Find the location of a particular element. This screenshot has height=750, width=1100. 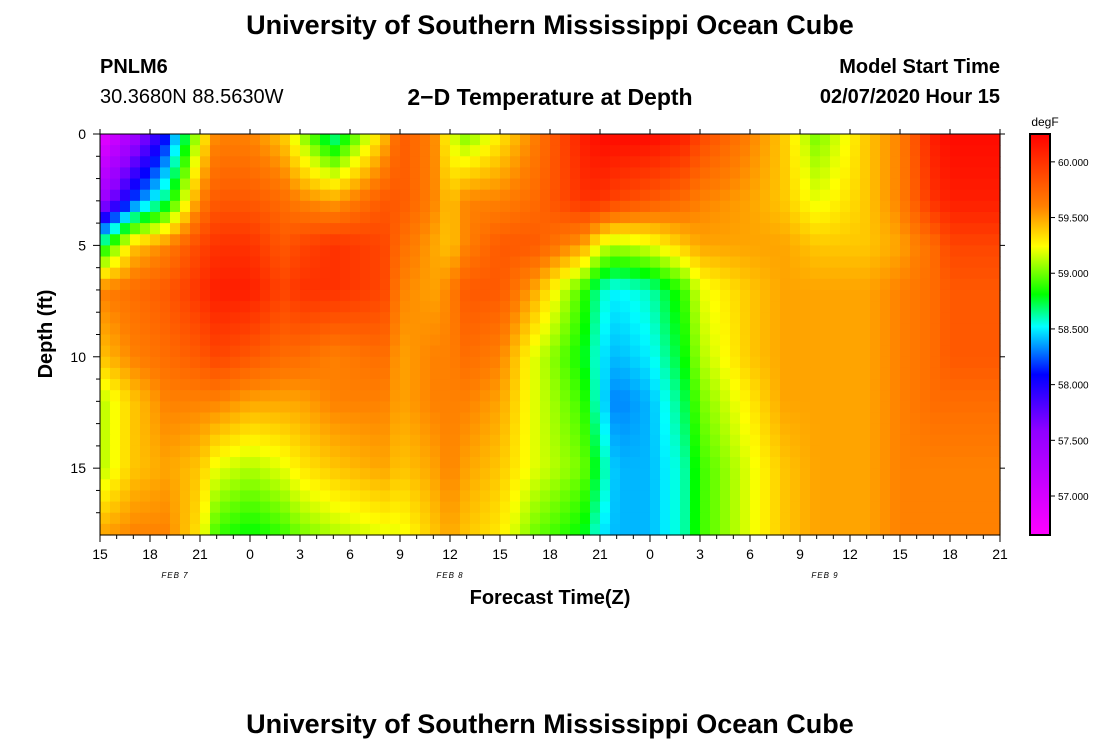

x-tick-label: 12 is located at coordinates (450, 554).